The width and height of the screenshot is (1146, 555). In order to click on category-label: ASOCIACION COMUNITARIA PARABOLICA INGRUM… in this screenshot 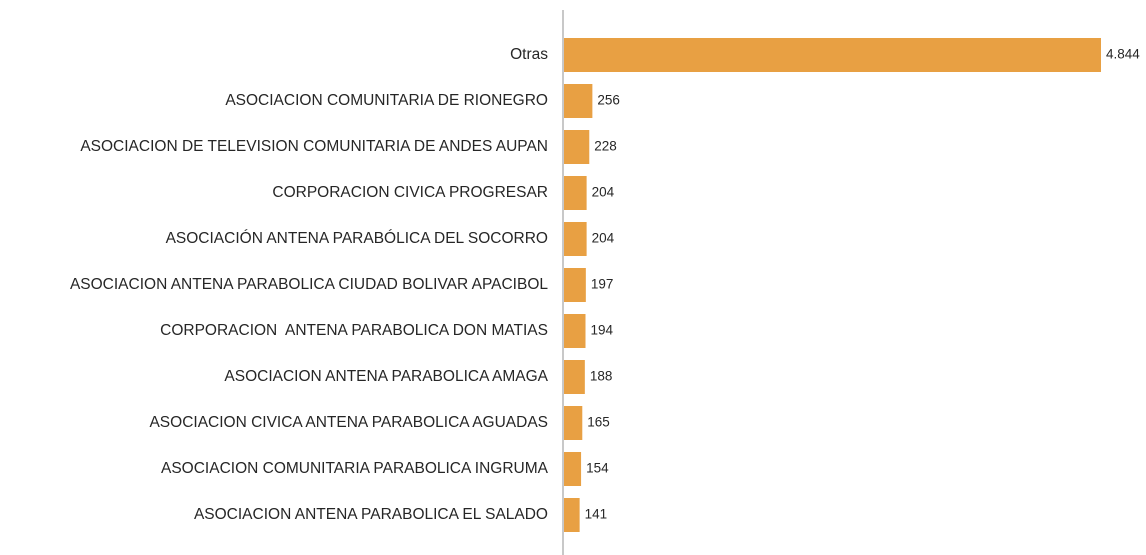, I will do `click(355, 468)`.